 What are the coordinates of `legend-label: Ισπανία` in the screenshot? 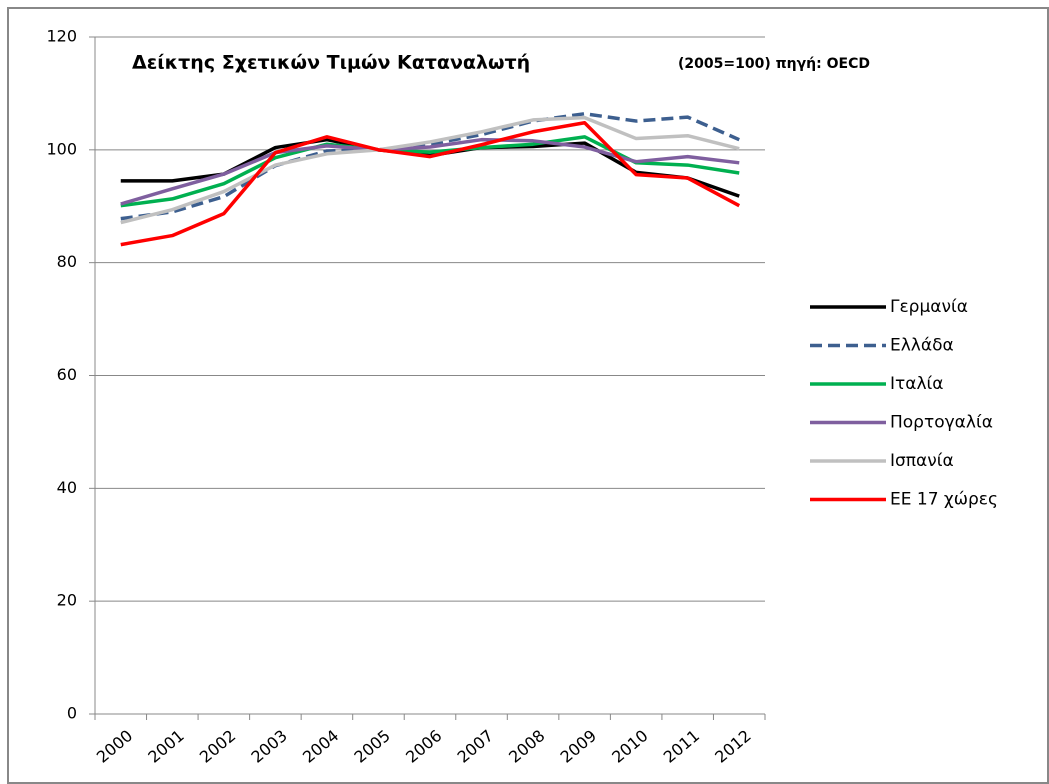 It's located at (922, 461).